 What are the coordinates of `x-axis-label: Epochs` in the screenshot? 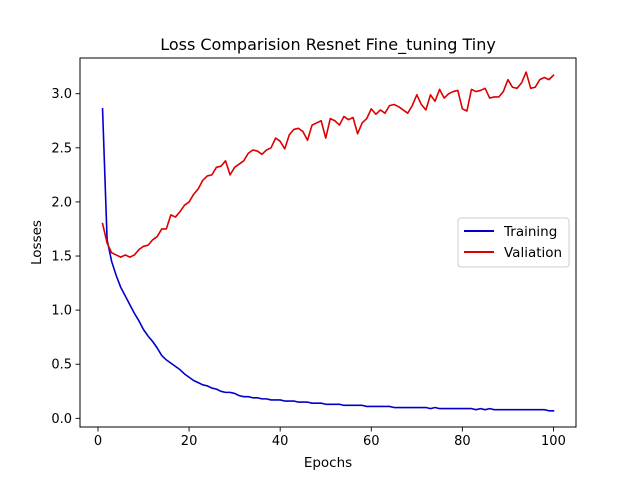 It's located at (328, 463).